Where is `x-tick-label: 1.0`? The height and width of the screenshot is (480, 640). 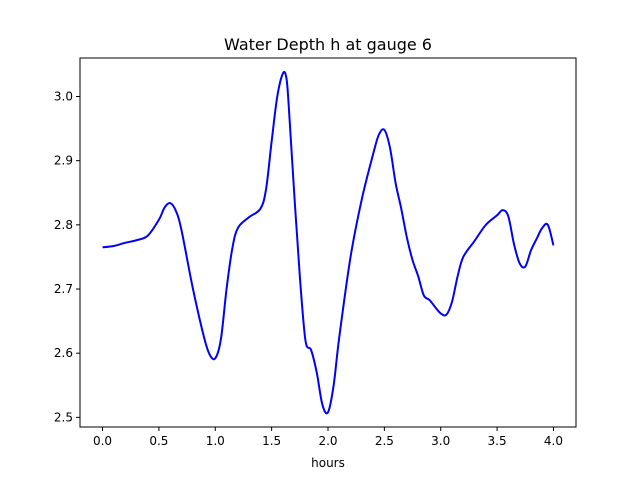 x-tick-label: 1.0 is located at coordinates (215, 441).